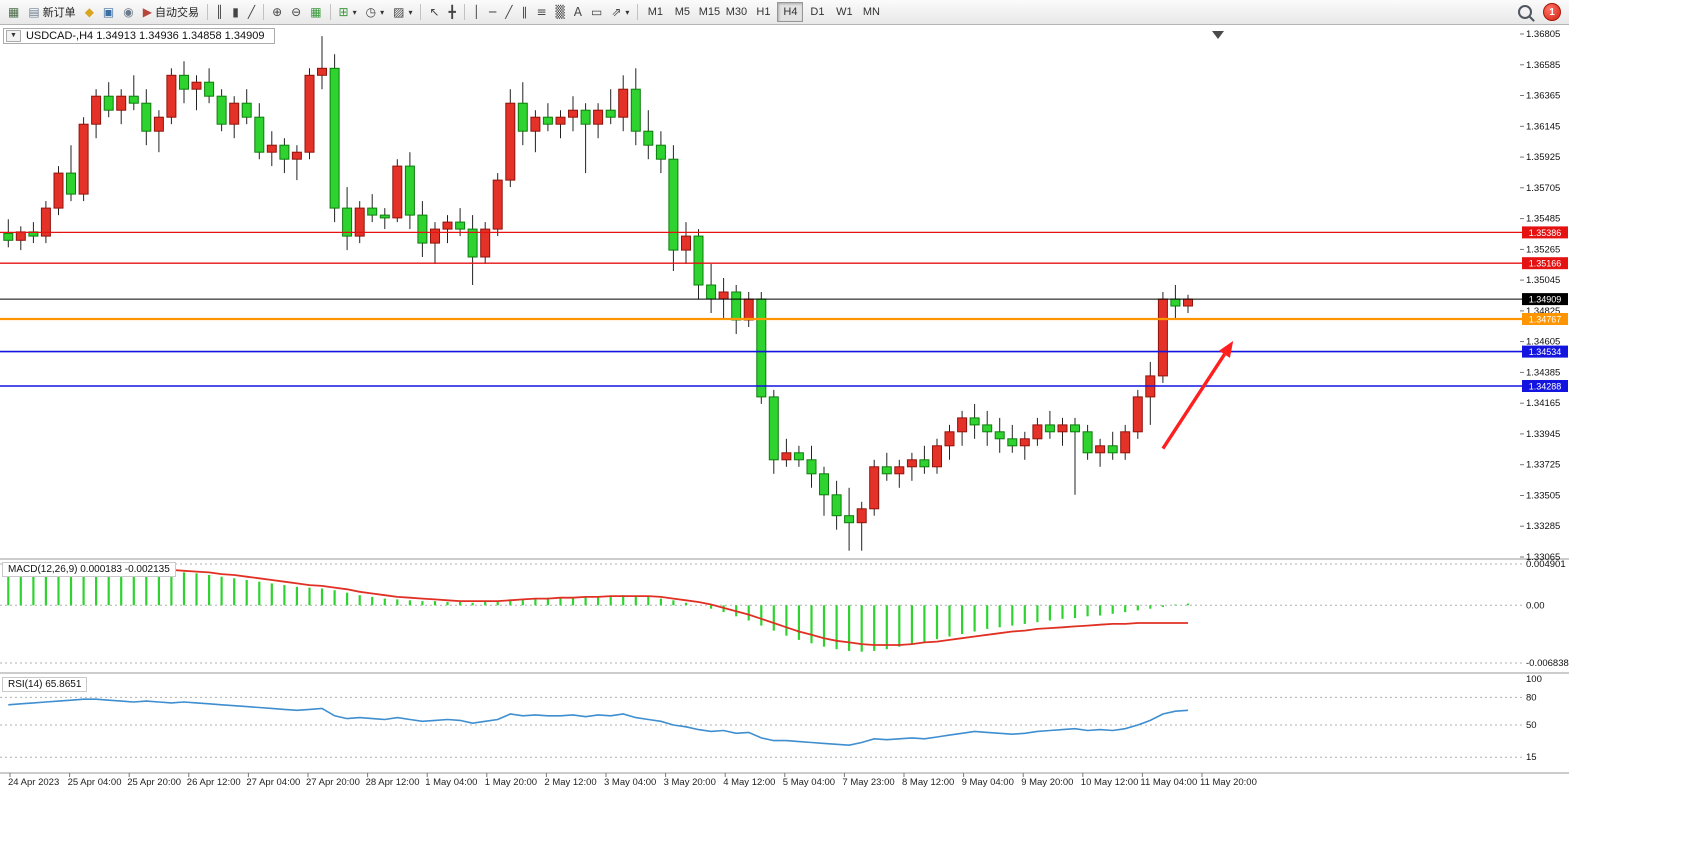 The height and width of the screenshot is (856, 1692). What do you see at coordinates (763, 12) in the screenshot?
I see `timeframe-h1: H1` at bounding box center [763, 12].